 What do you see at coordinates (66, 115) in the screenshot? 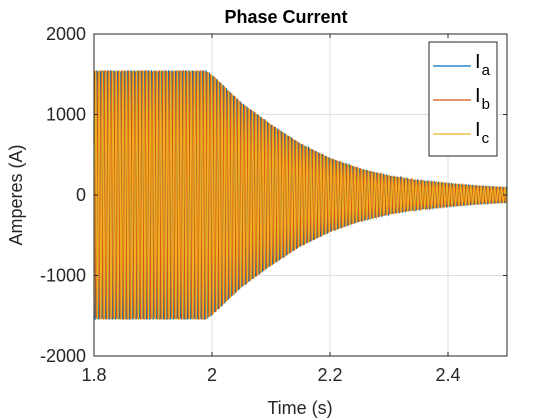
I see `y-tick-label: 1000` at bounding box center [66, 115].